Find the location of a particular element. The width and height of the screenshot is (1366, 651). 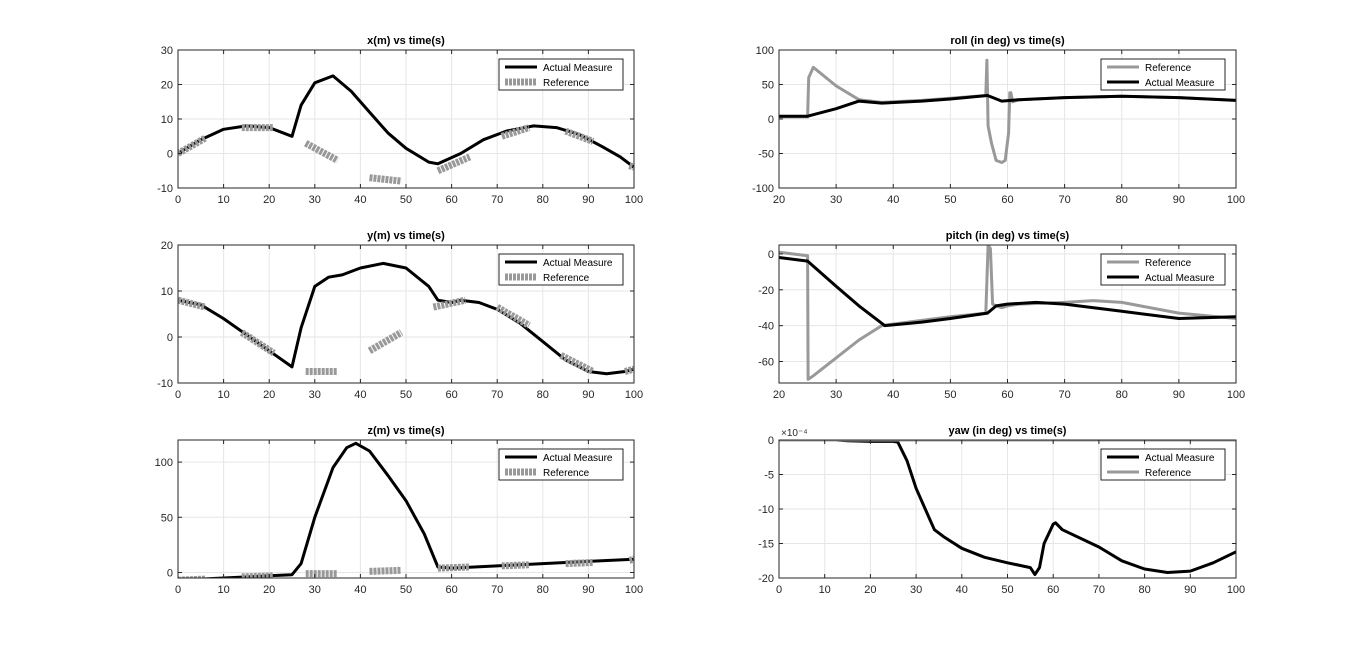

series-line-reference is located at coordinates (1007, 313).